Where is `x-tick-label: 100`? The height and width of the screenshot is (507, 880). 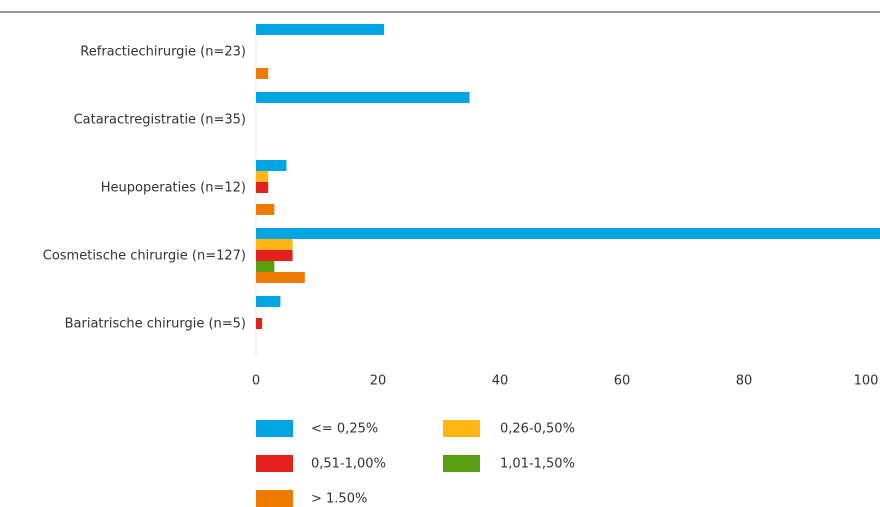
x-tick-label: 100 is located at coordinates (866, 381).